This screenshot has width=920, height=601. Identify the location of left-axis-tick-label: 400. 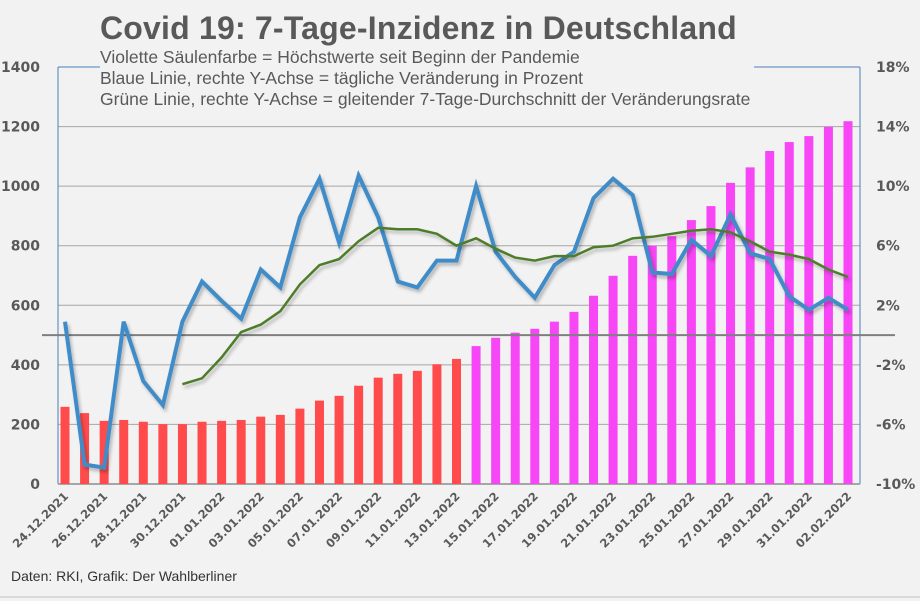
(25, 366).